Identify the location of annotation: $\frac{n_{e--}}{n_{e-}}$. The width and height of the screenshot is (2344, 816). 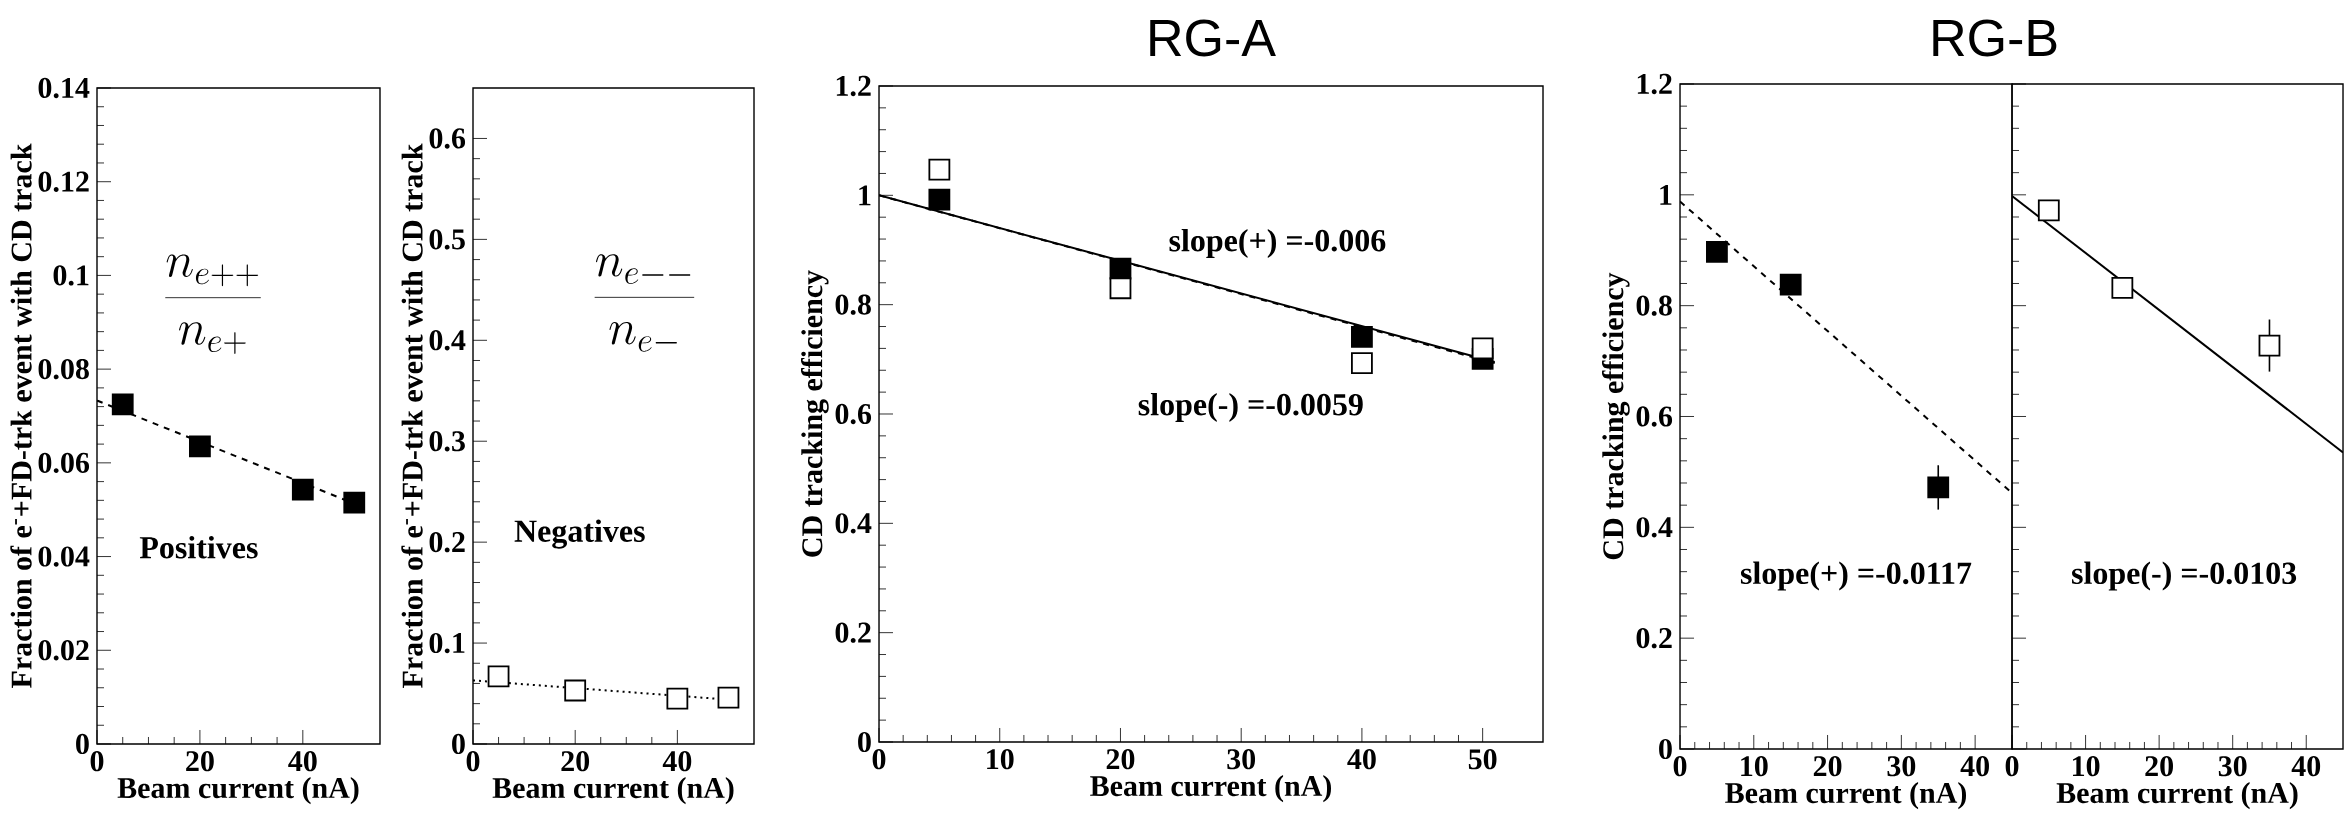
(644, 303).